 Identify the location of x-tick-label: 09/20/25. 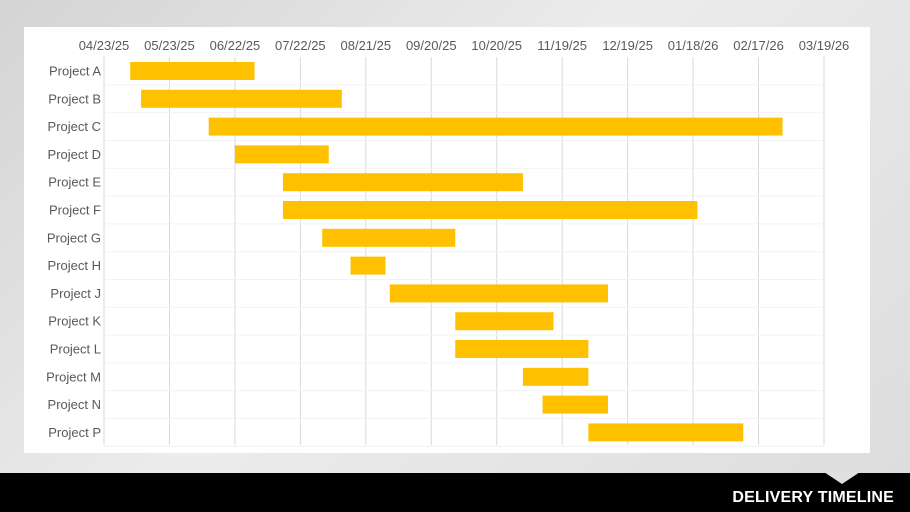
(431, 45).